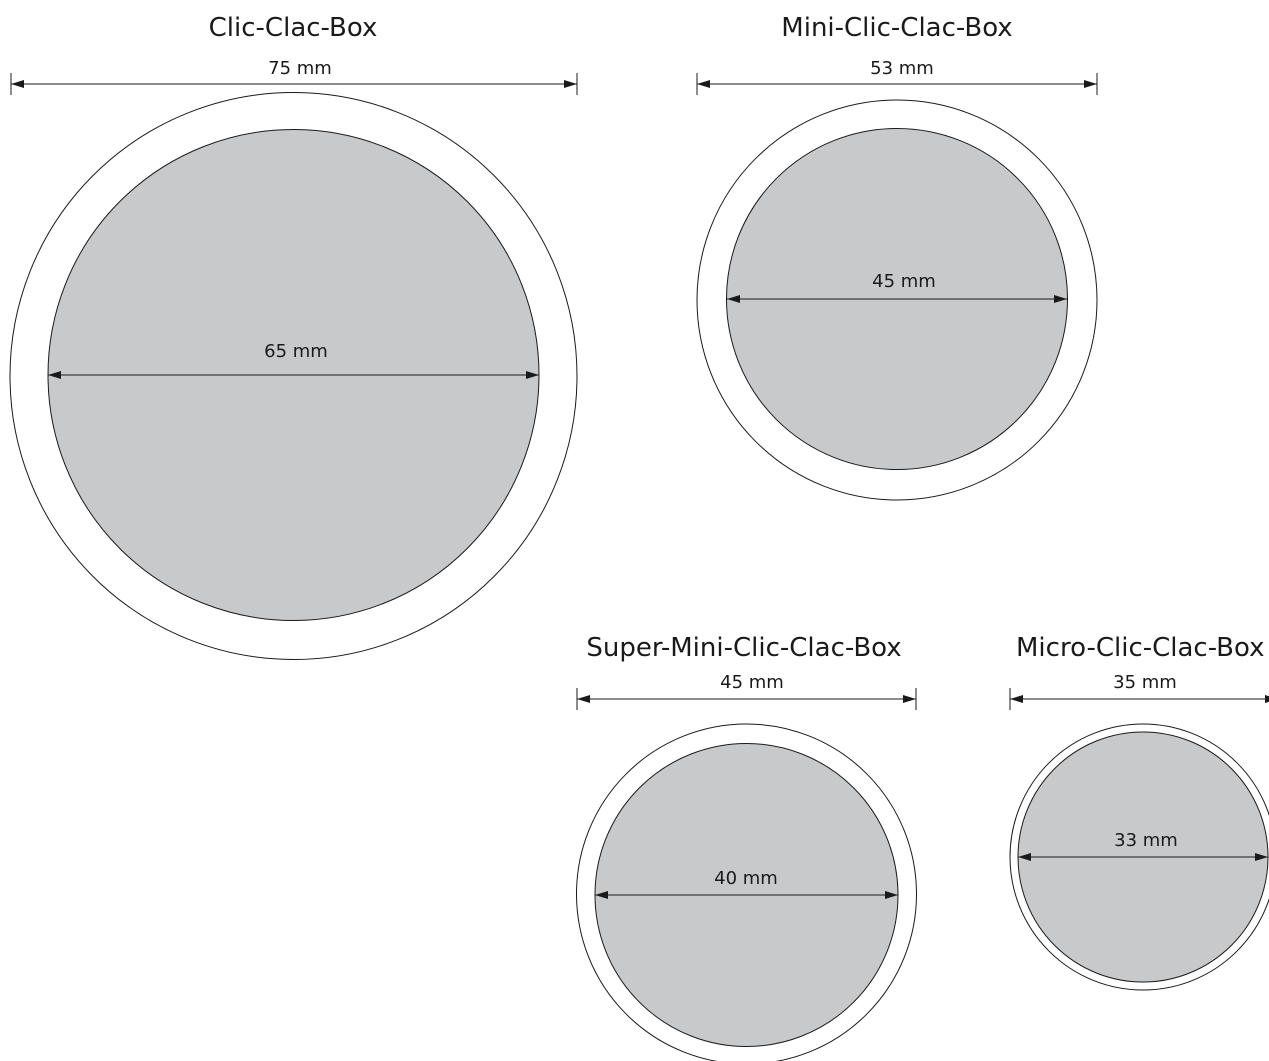 This screenshot has height=1061, width=1269. Describe the element at coordinates (746, 878) in the screenshot. I see `super-mini-clic-clac-box-inner-diameter-label: 40 mm` at that location.